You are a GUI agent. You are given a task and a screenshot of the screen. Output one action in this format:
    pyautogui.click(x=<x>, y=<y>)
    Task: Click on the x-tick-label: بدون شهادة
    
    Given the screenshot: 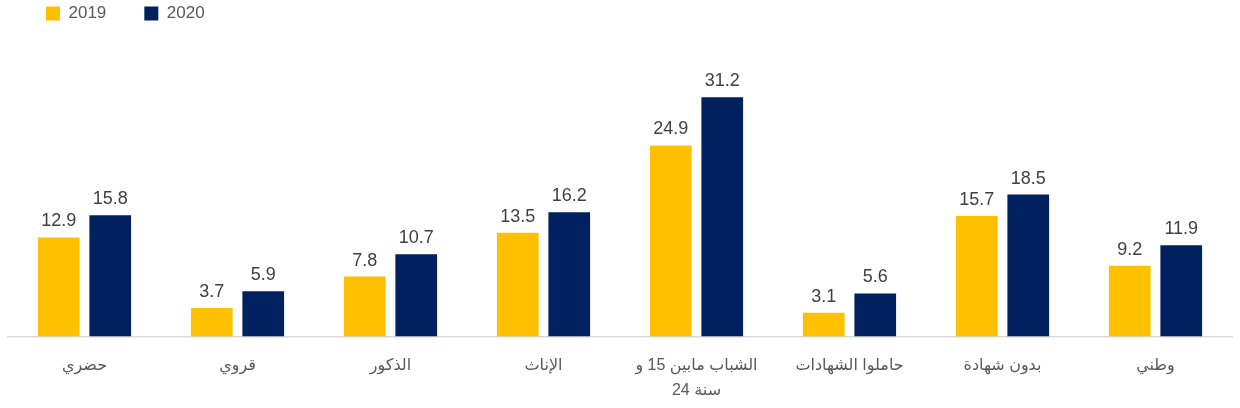 What is the action you would take?
    pyautogui.click(x=1002, y=366)
    